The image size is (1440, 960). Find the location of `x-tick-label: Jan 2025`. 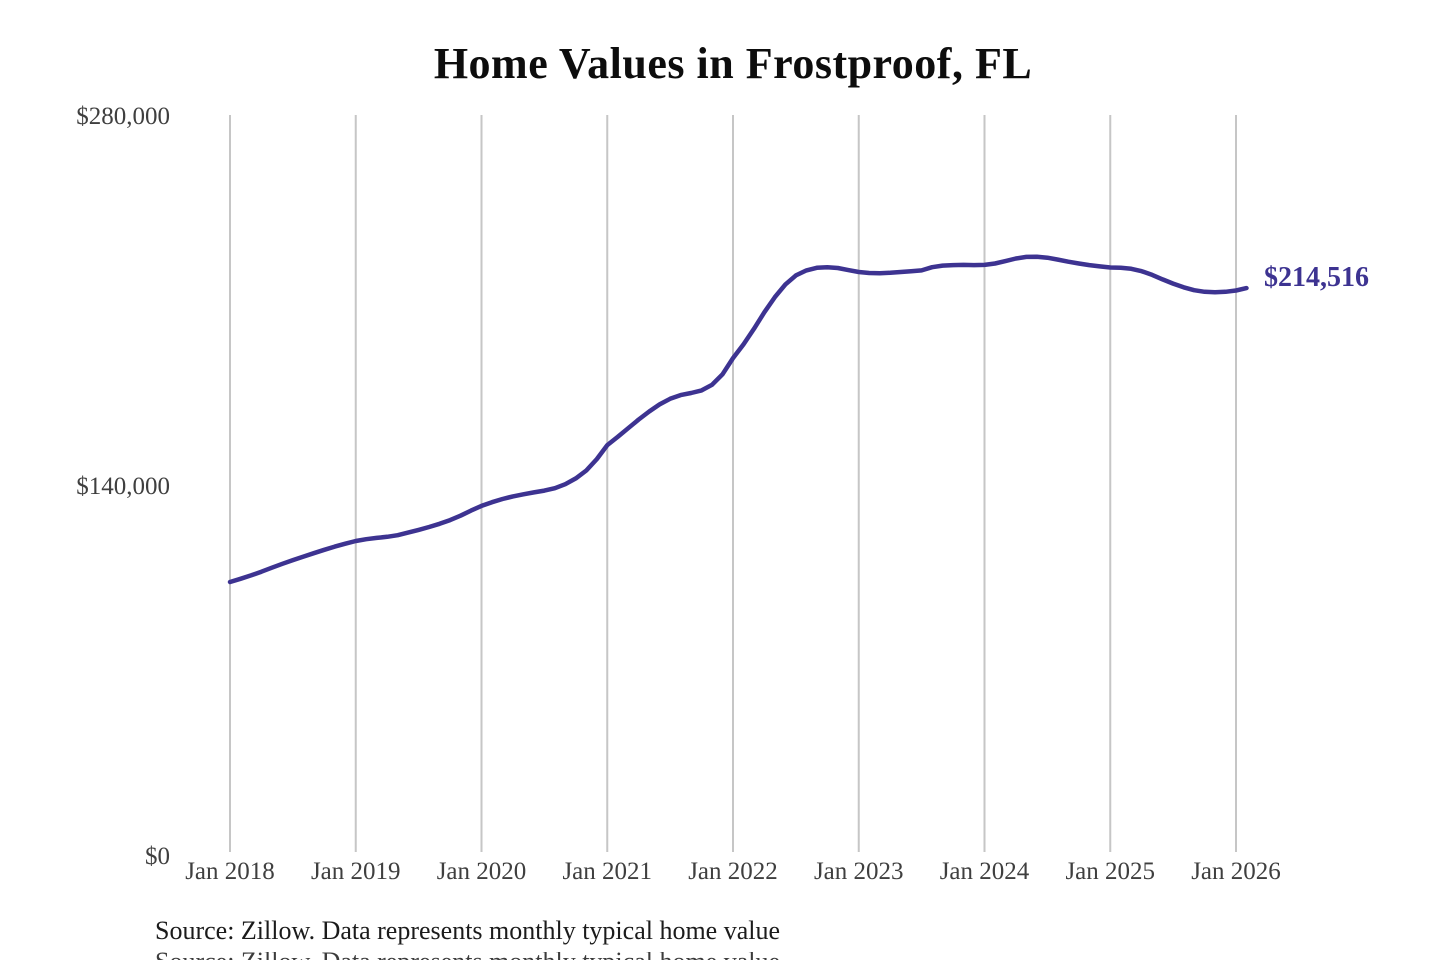

x-tick-label: Jan 2025 is located at coordinates (1110, 871).